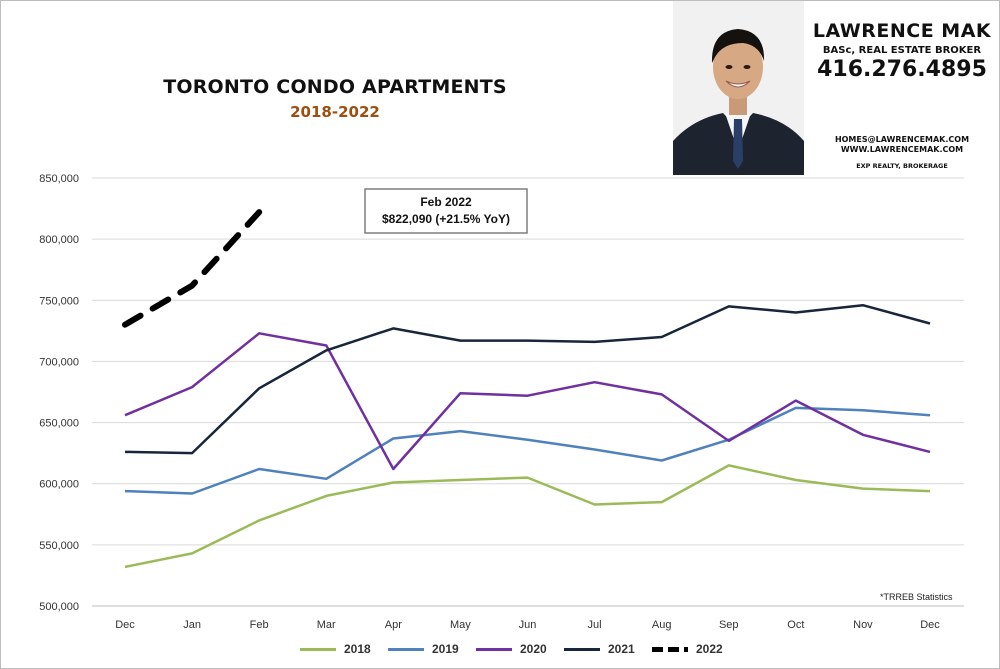 The width and height of the screenshot is (1000, 669). What do you see at coordinates (902, 31) in the screenshot?
I see `agent-name: LAWRENCE MAK` at bounding box center [902, 31].